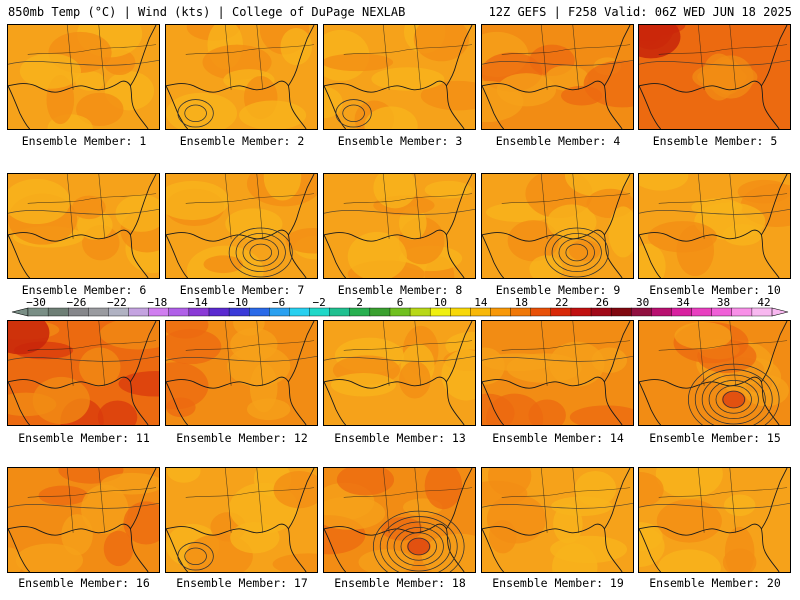 The image size is (800, 600). What do you see at coordinates (242, 141) in the screenshot?
I see `member-label-2: Ensemble Member: 2` at bounding box center [242, 141].